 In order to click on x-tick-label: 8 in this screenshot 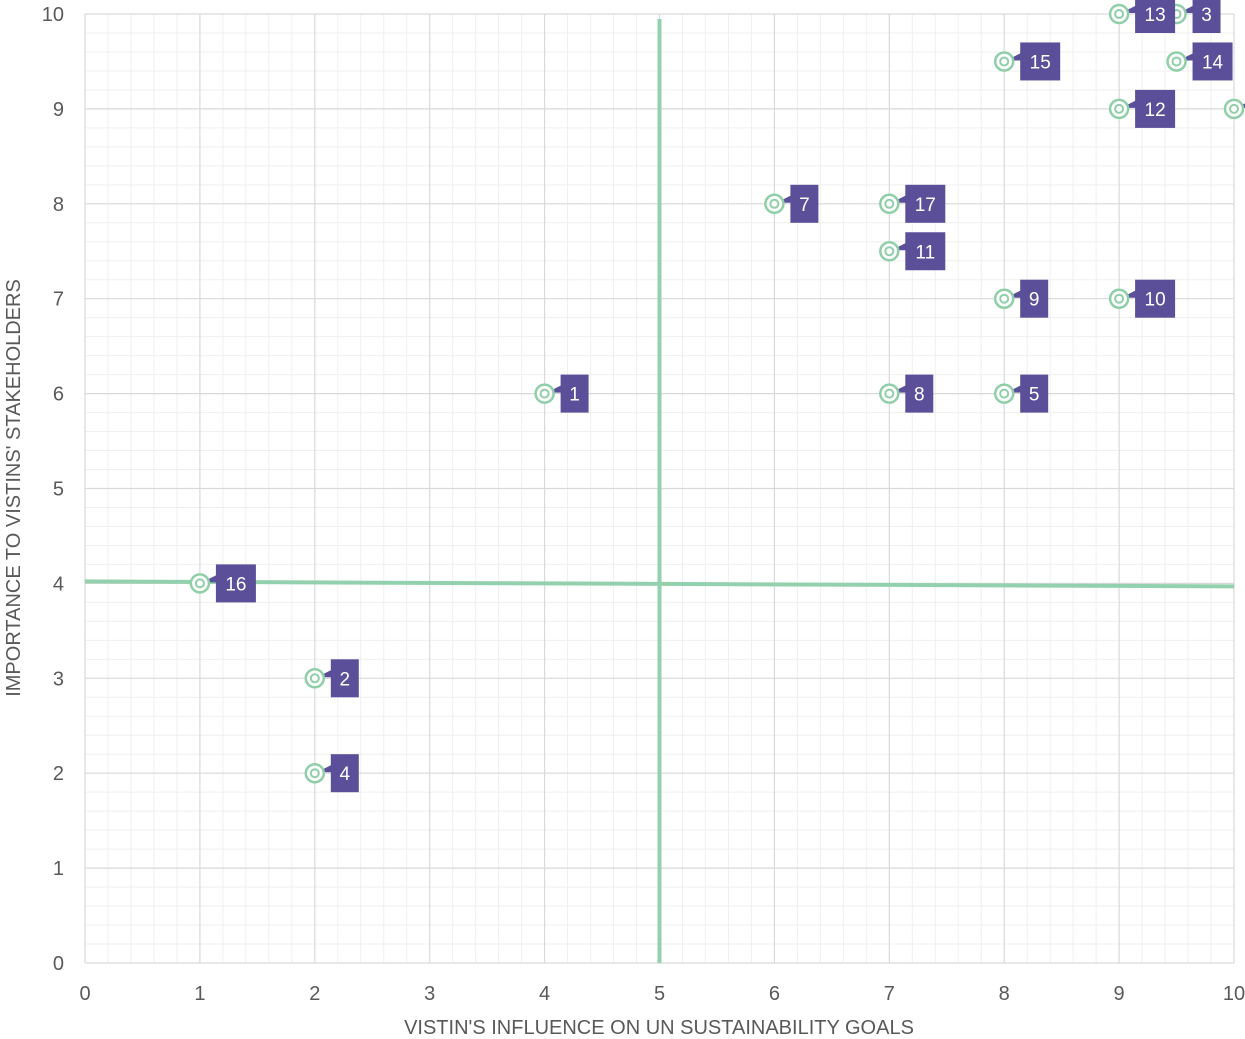, I will do `click(1004, 994)`.